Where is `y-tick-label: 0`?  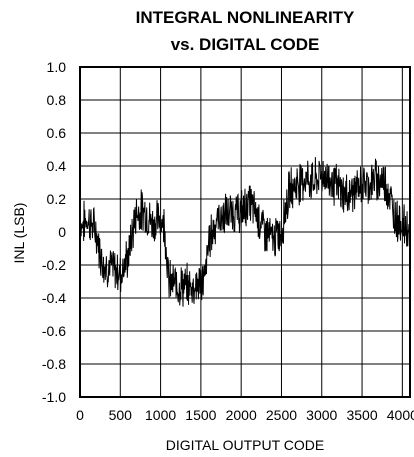
y-tick-label: 0 is located at coordinates (62, 232).